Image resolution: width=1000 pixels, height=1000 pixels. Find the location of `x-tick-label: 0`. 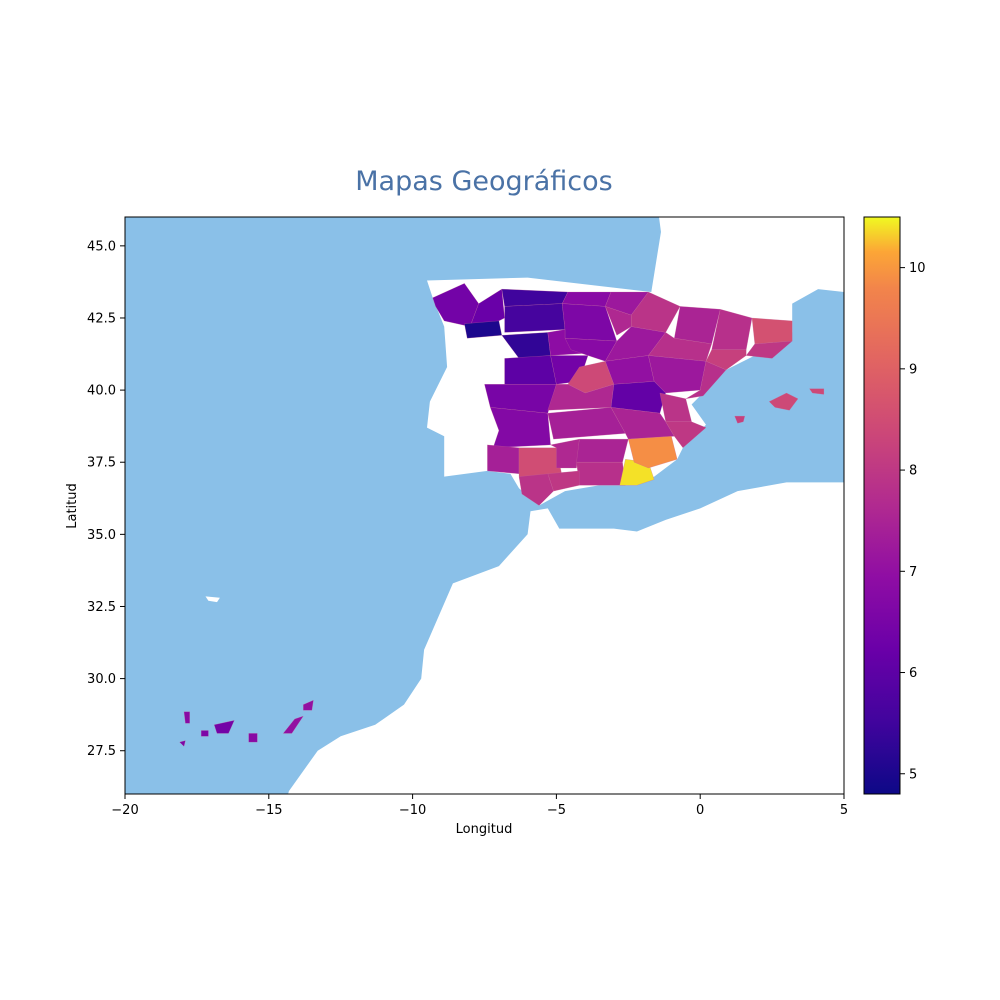

x-tick-label: 0 is located at coordinates (700, 810).